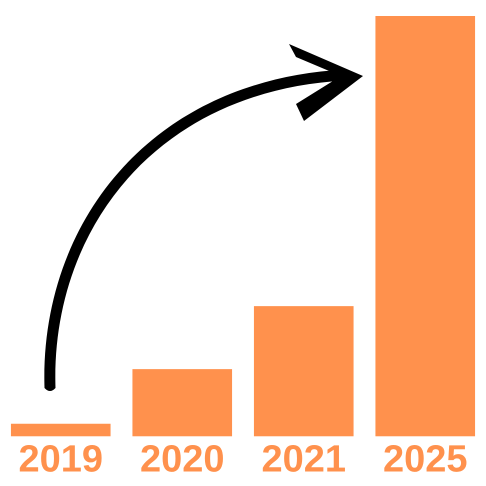 The height and width of the screenshot is (486, 486). What do you see at coordinates (61, 459) in the screenshot?
I see `x-tick-label: 2019` at bounding box center [61, 459].